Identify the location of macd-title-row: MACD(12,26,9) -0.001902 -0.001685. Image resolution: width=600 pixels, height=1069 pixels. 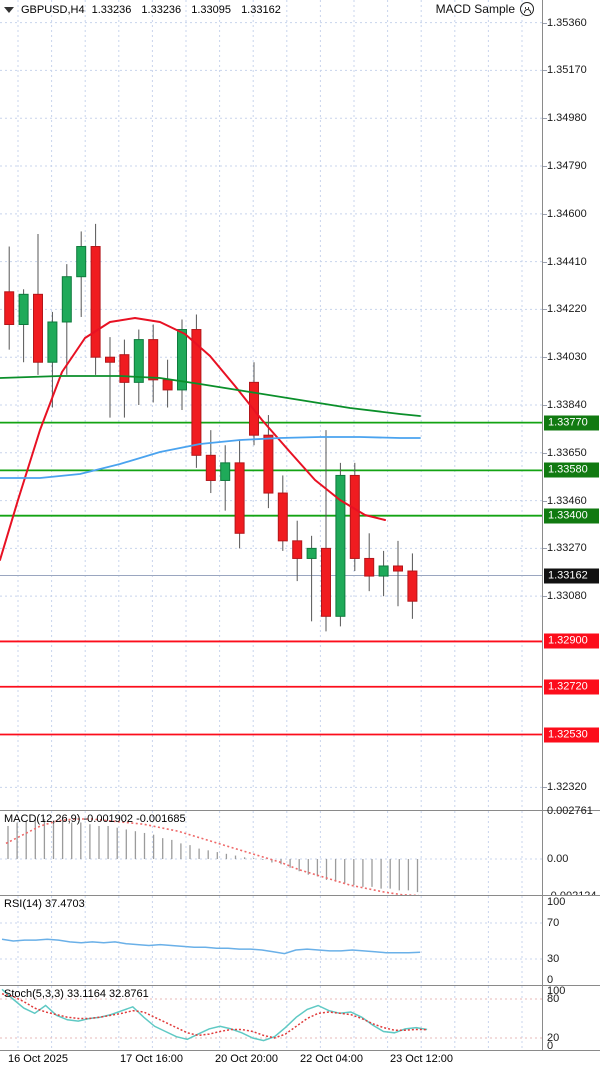
(95, 819).